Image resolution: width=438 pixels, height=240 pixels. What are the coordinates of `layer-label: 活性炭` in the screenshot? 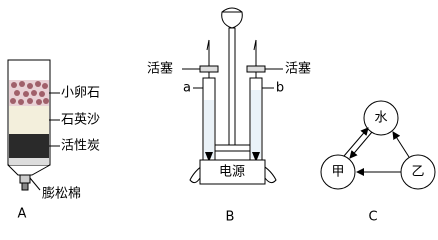 It's located at (80, 146).